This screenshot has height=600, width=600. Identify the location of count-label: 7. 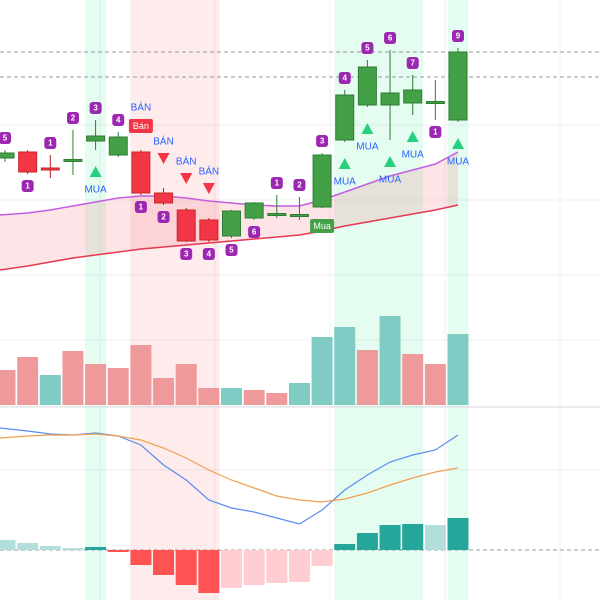
(412, 63).